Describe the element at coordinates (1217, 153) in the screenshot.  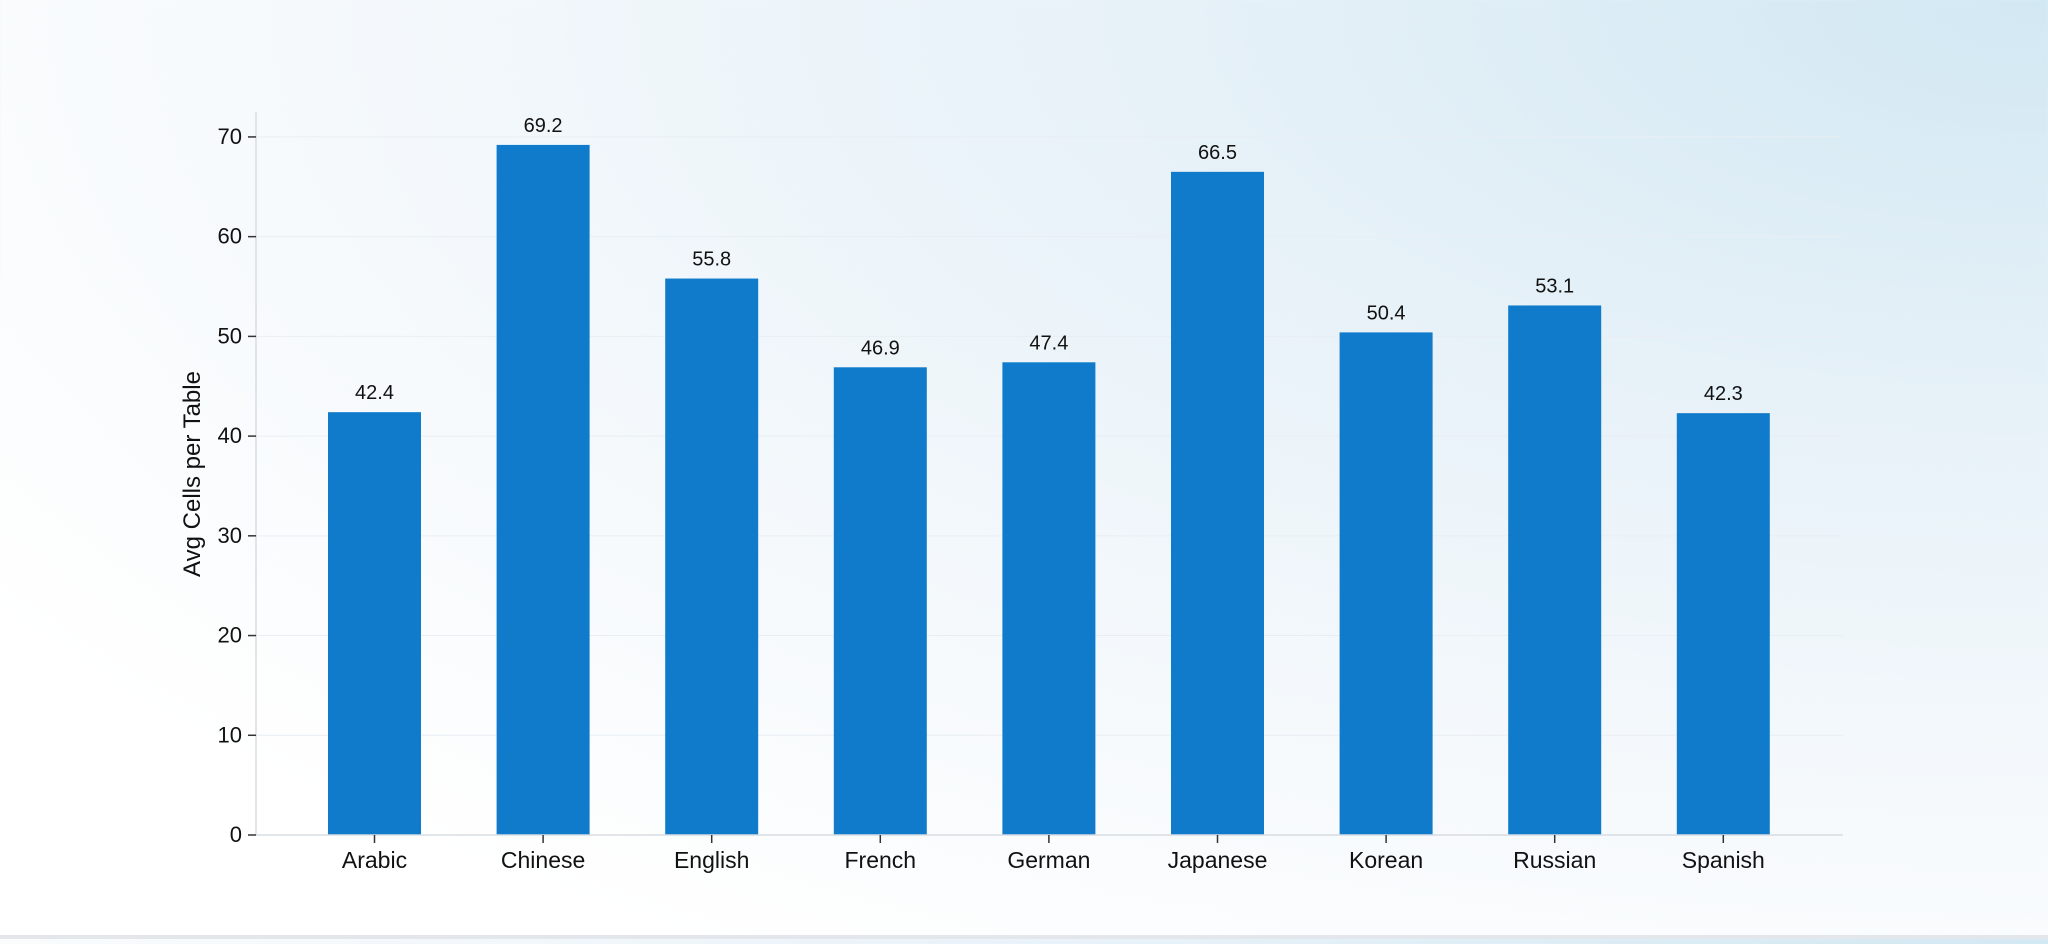
I see `data-label: 66.5` at that location.